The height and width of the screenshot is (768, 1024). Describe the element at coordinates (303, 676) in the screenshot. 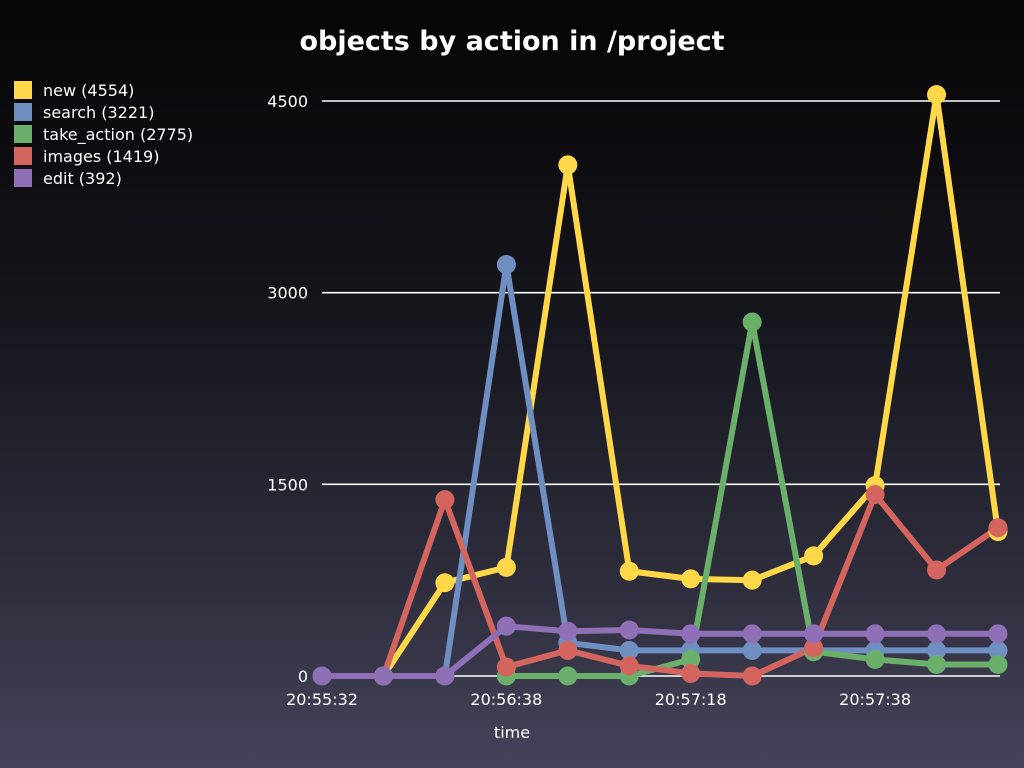

I see `y-tick-label-0: 0` at that location.